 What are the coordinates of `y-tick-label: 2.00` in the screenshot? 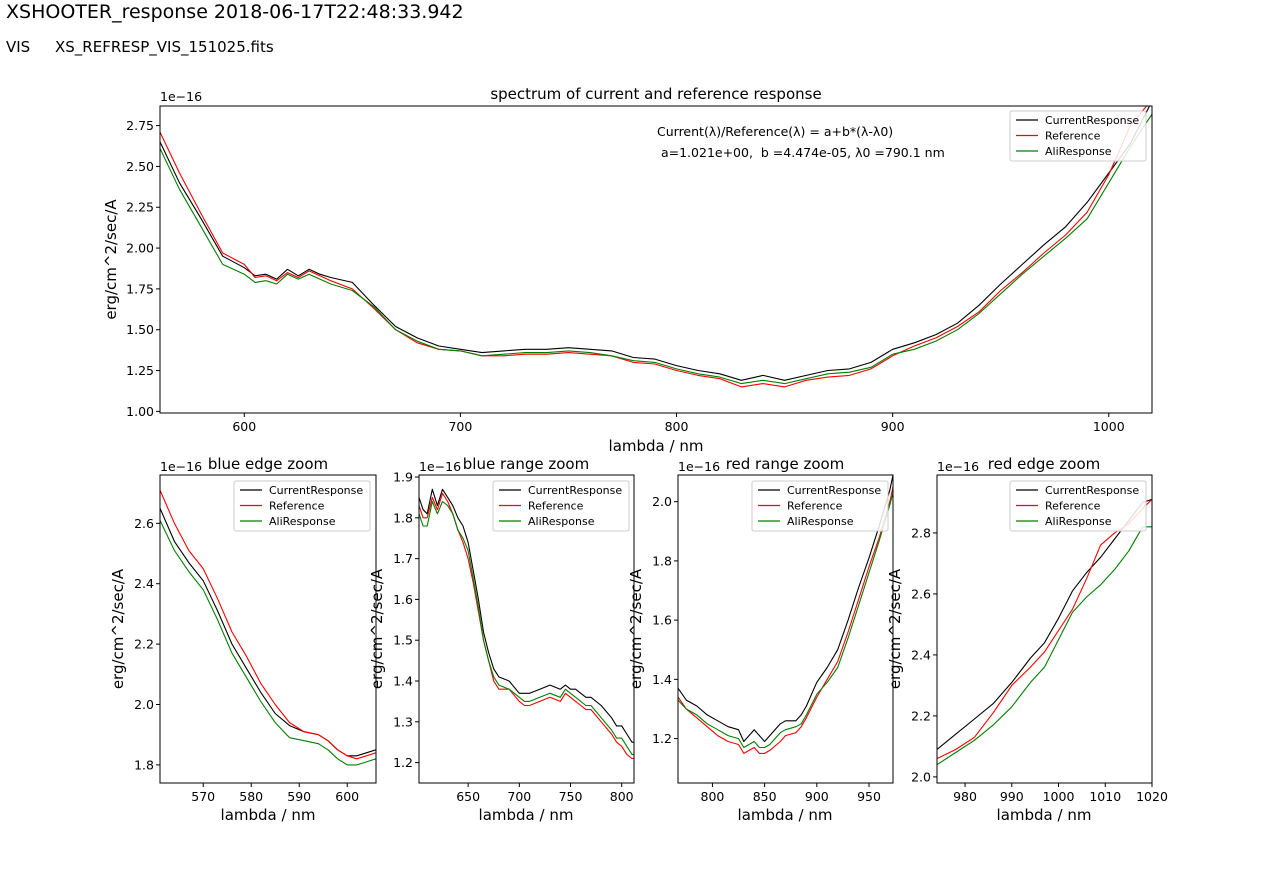 It's located at (140, 248).